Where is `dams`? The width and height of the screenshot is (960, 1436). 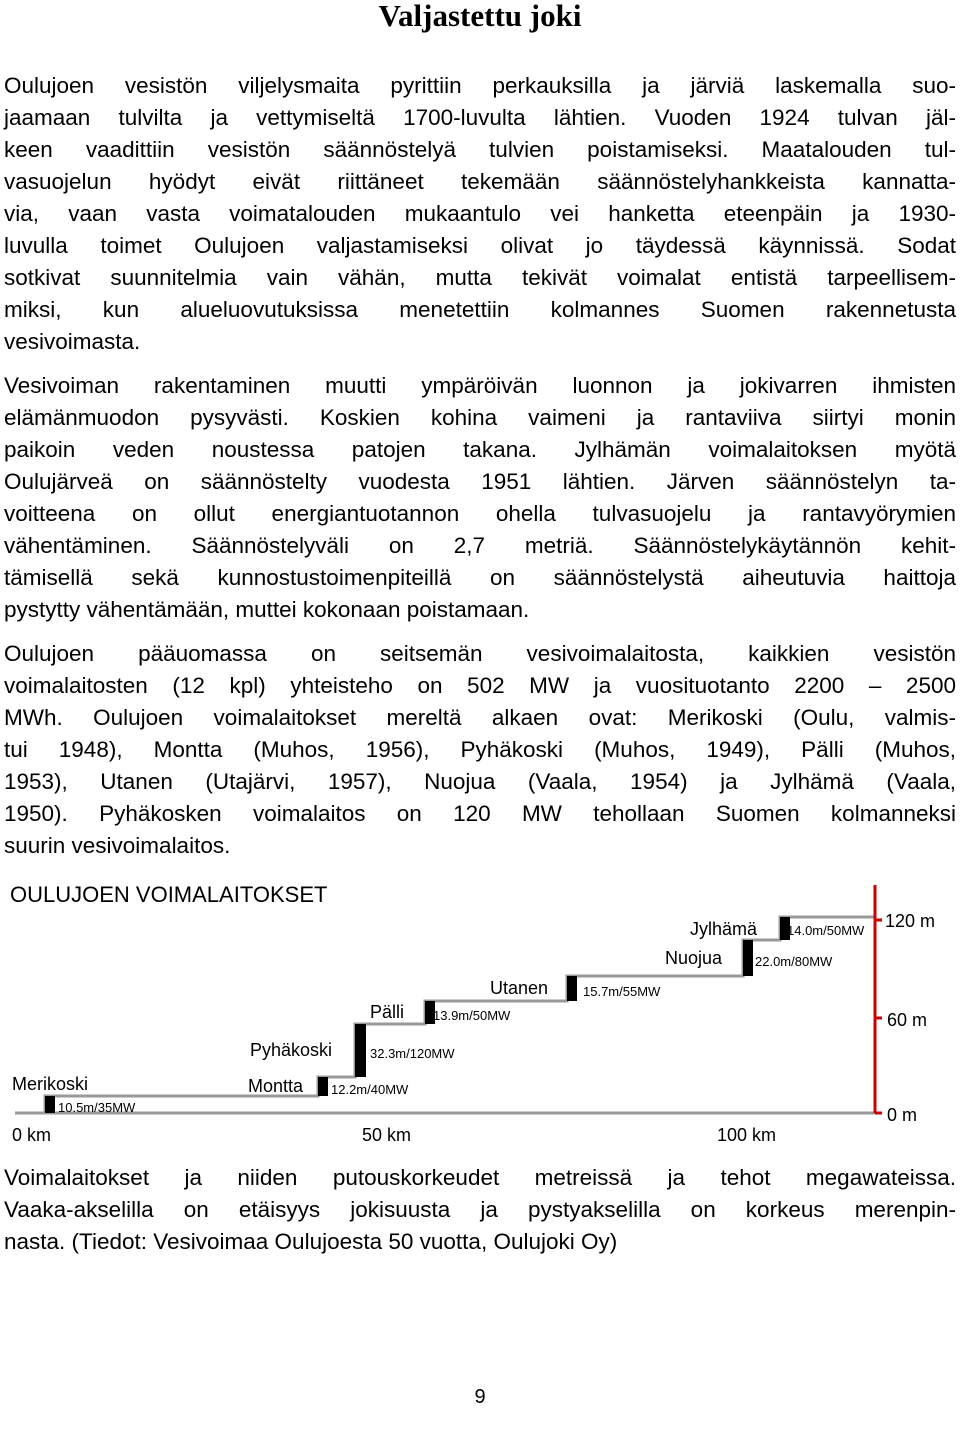
dams is located at coordinates (417, 1015).